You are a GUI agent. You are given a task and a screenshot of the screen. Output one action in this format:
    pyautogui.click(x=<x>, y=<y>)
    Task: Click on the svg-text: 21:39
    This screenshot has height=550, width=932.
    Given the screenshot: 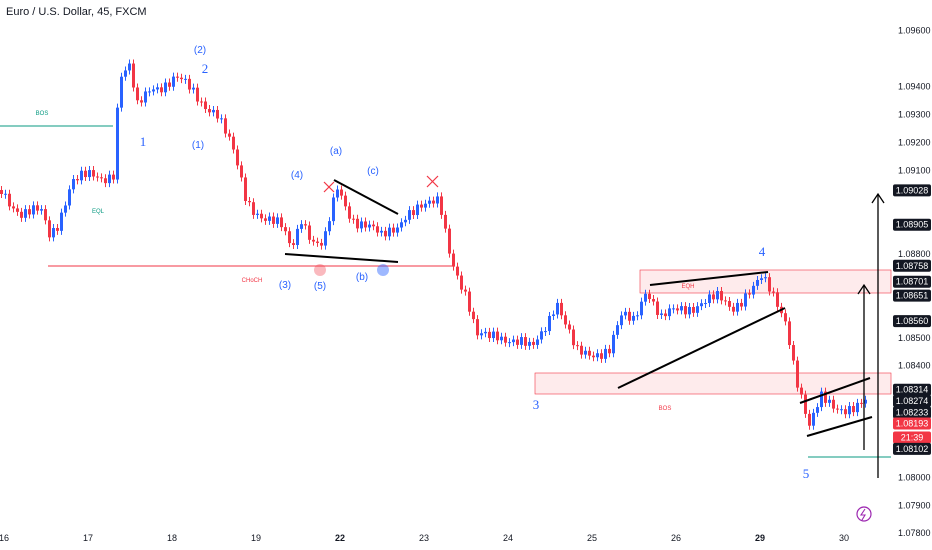 What is the action you would take?
    pyautogui.click(x=912, y=438)
    